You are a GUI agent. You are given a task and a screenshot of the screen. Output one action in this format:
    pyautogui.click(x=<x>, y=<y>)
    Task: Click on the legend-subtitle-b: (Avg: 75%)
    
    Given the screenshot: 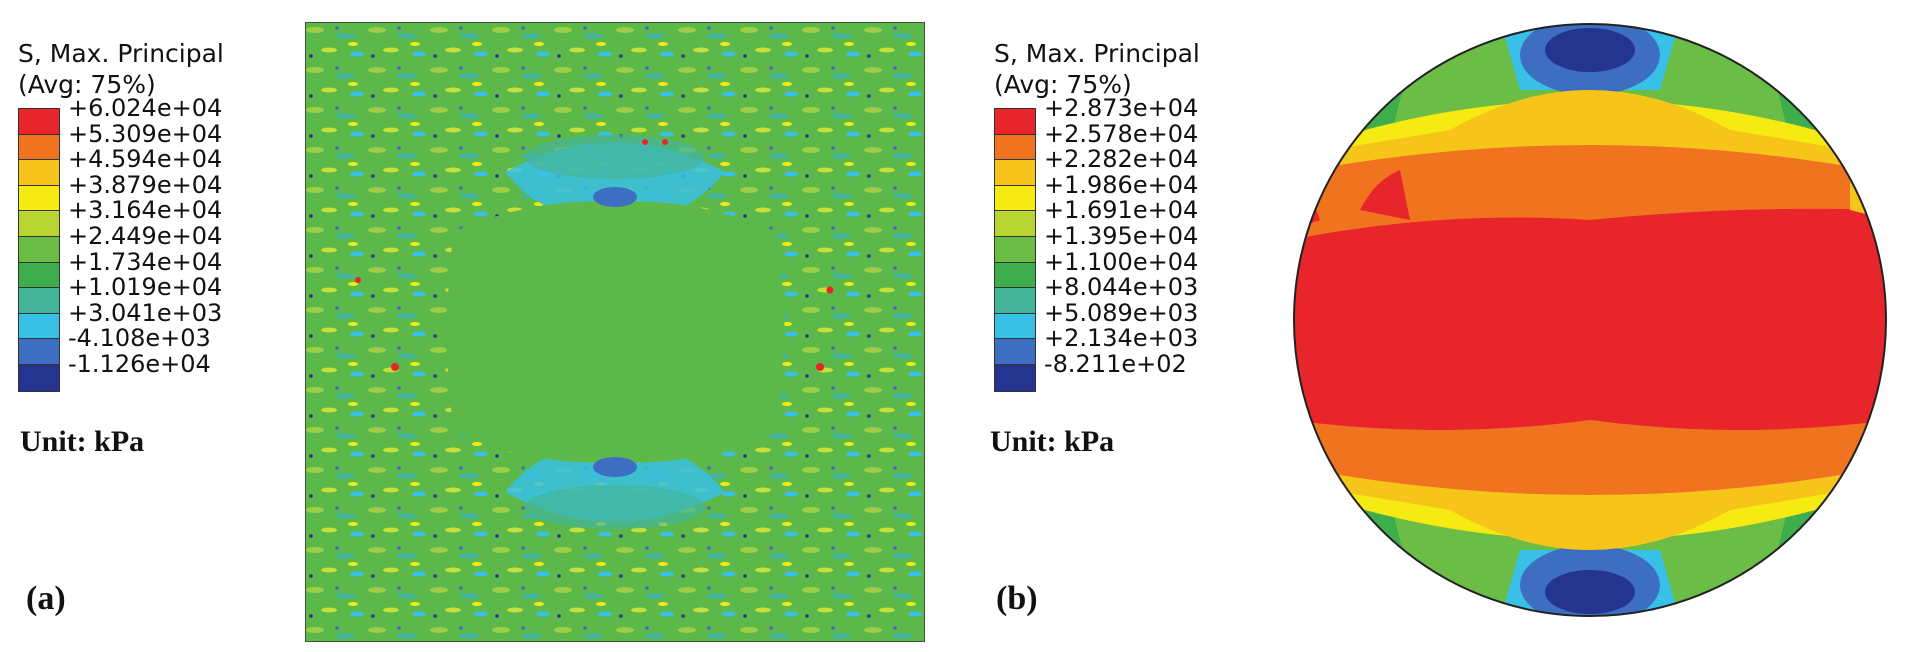 What is the action you would take?
    pyautogui.click(x=1063, y=84)
    